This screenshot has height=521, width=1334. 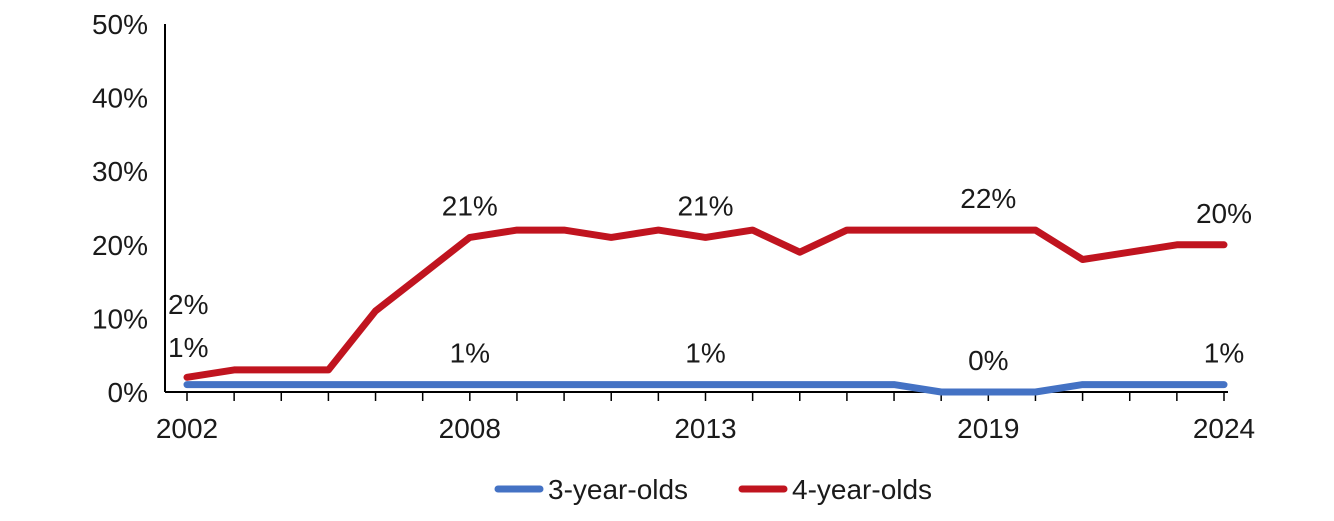 What do you see at coordinates (988, 360) in the screenshot?
I see `data-label: 0%` at bounding box center [988, 360].